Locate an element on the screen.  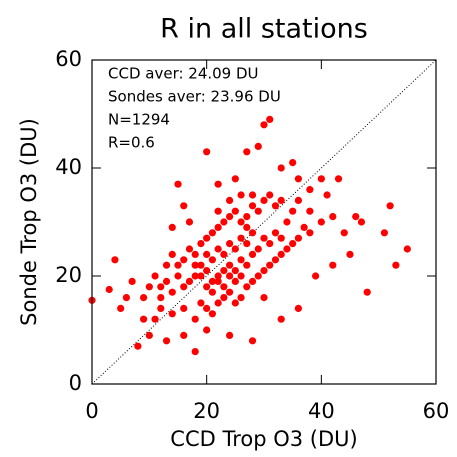
y-tick-label: 20 is located at coordinates (68, 275).